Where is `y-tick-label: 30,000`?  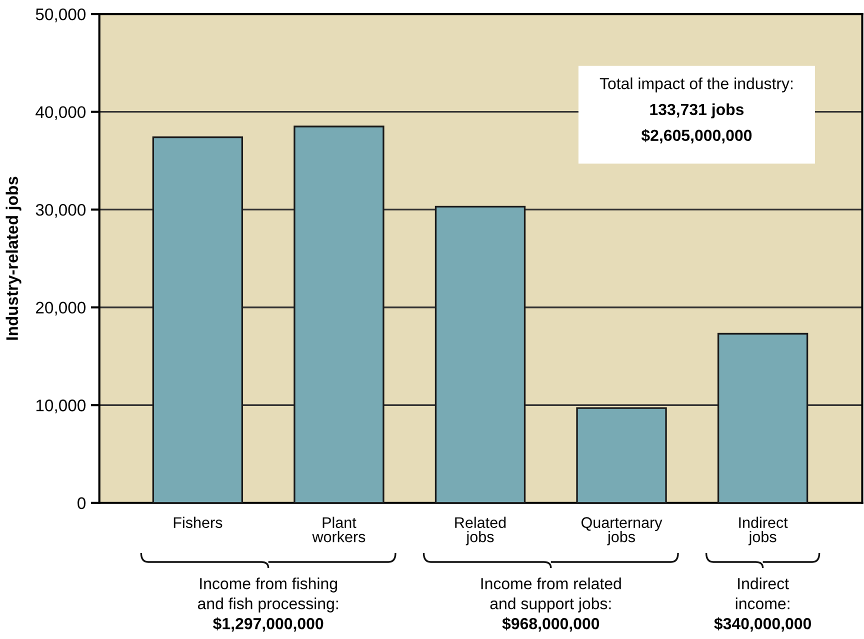 y-tick-label: 30,000 is located at coordinates (61, 211).